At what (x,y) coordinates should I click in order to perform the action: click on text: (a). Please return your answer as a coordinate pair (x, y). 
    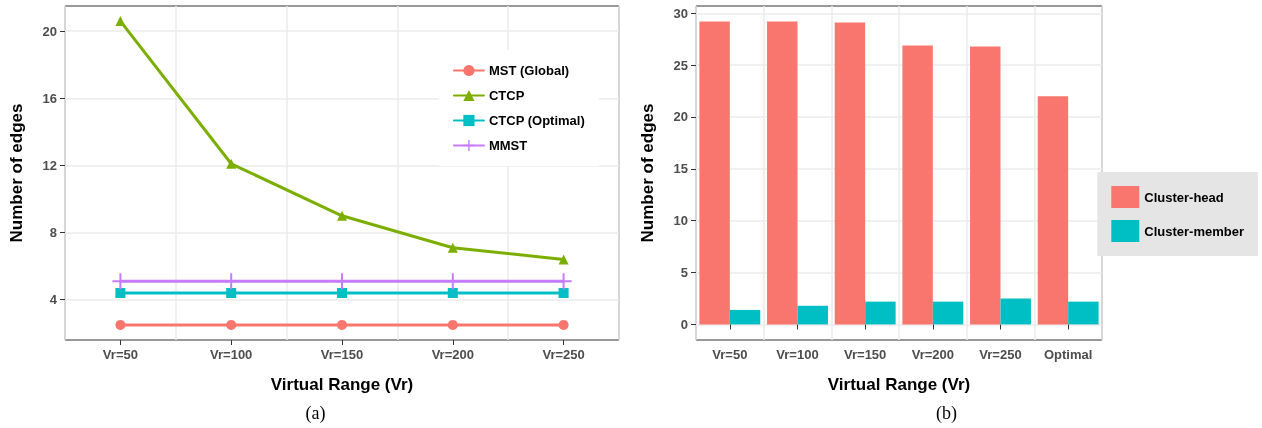
    Looking at the image, I should click on (315, 413).